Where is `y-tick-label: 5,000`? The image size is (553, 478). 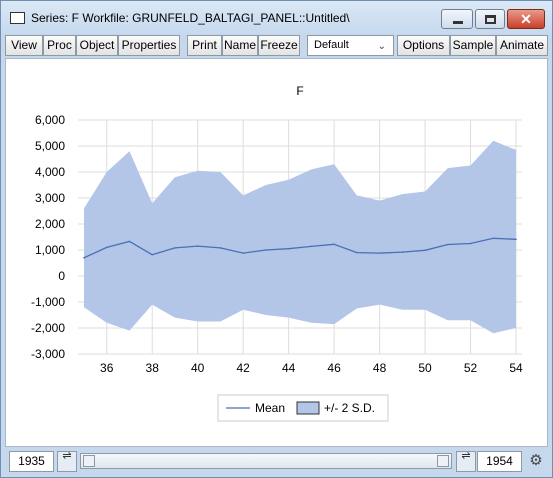 y-tick-label: 5,000 is located at coordinates (50, 146).